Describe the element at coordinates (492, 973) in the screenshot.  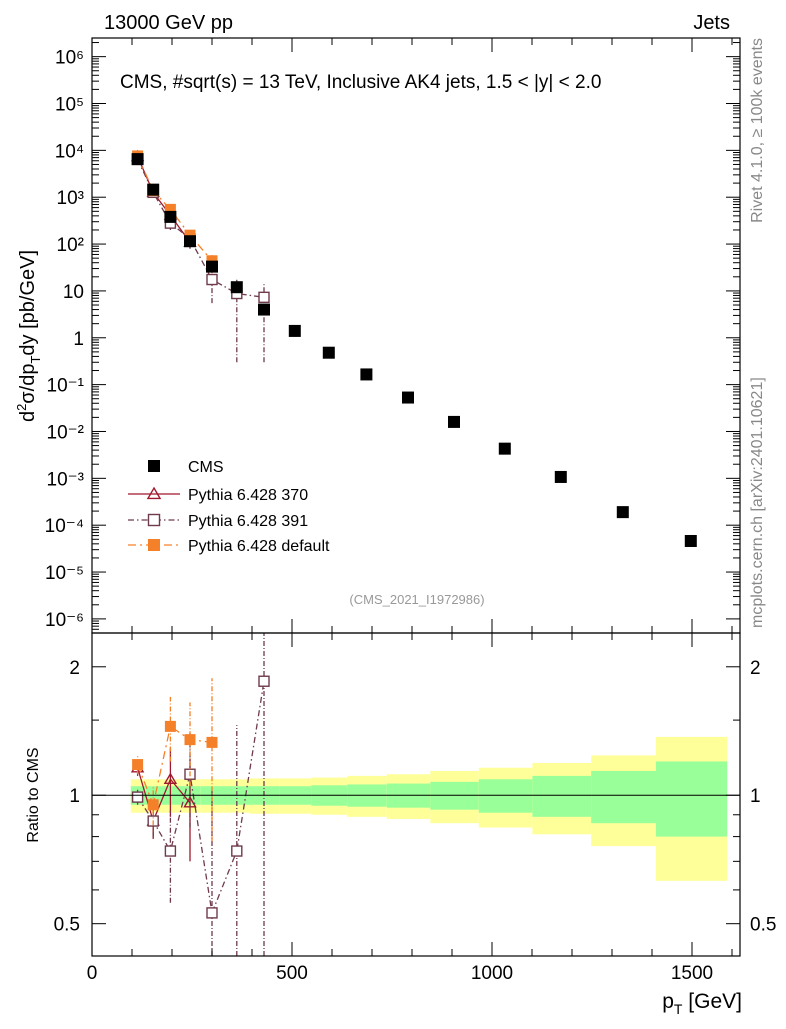
I see `x-tick-label: 1000` at that location.